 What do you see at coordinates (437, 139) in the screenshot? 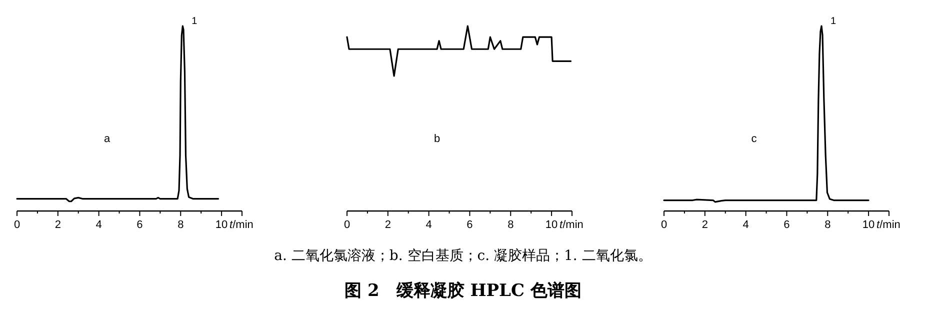
I see `annotation: b` at bounding box center [437, 139].